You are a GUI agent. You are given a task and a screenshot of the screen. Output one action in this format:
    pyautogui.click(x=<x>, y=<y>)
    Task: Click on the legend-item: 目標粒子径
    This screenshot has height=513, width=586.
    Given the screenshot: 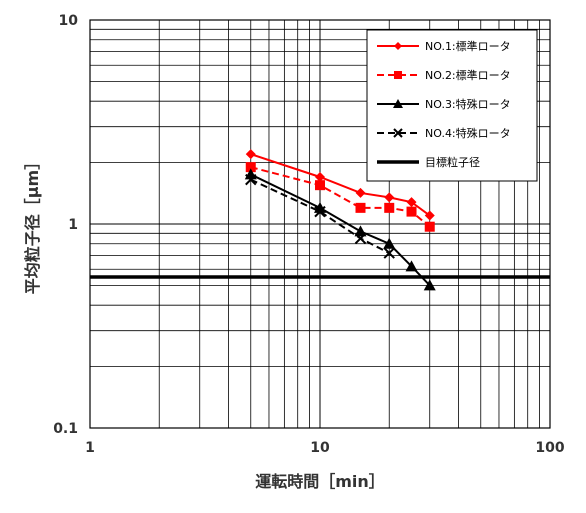 What is the action you would take?
    pyautogui.click(x=428, y=162)
    